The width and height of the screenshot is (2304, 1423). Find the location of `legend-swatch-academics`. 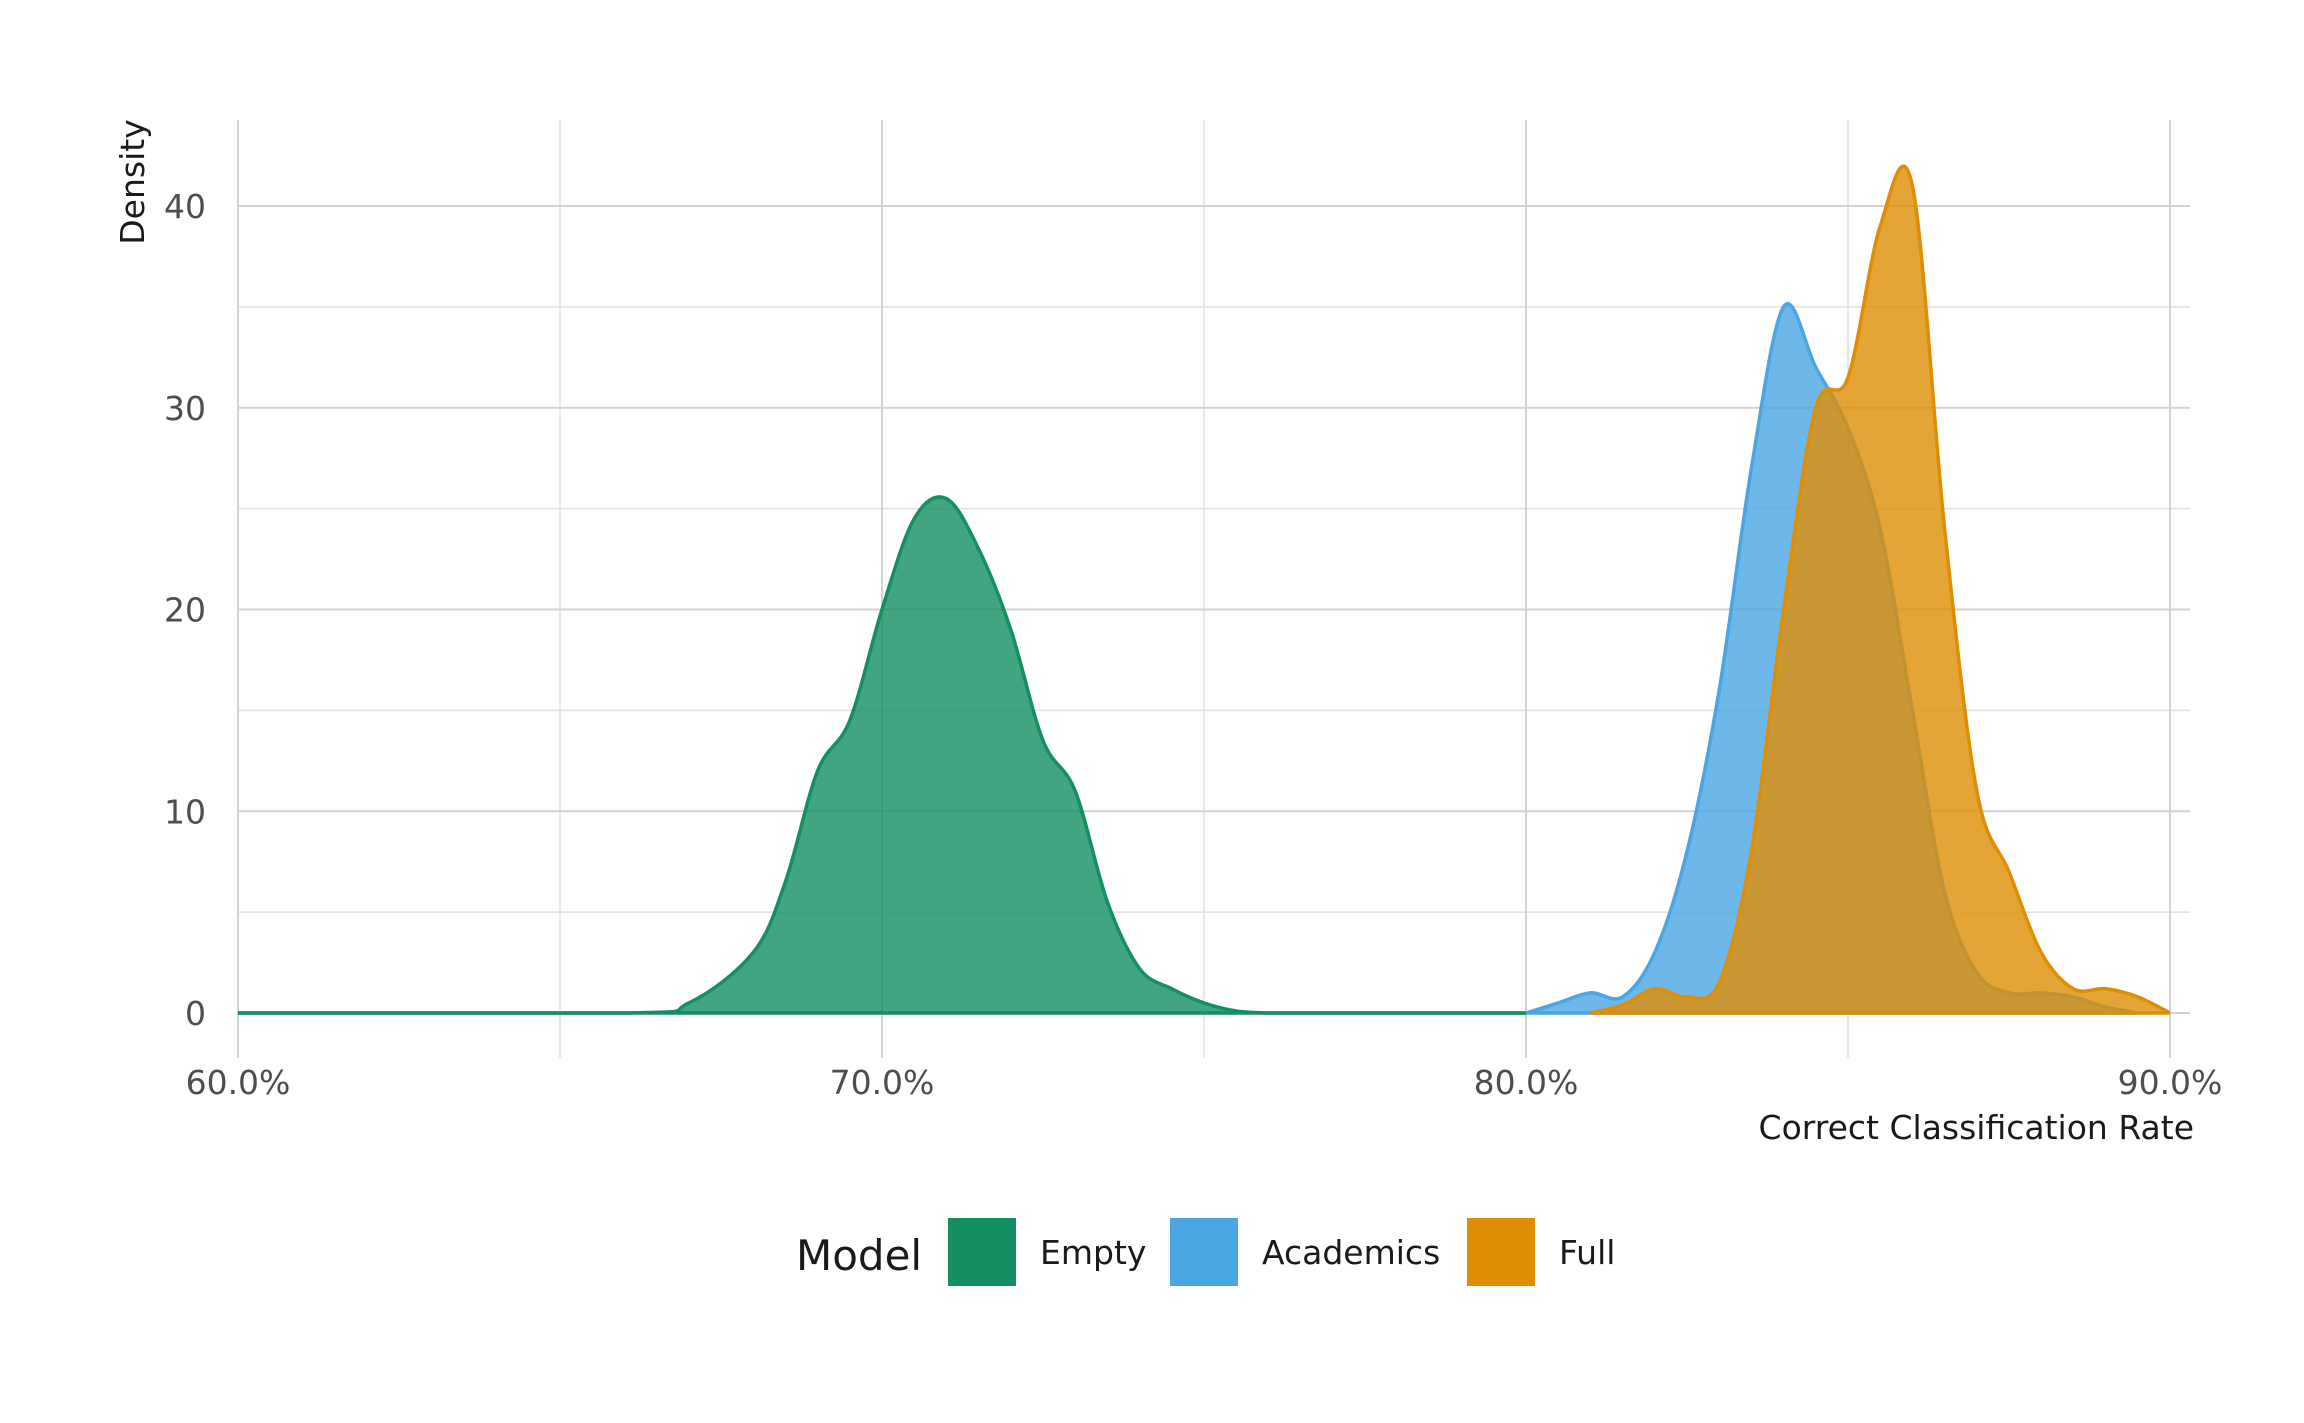

legend-swatch-academics is located at coordinates (1204, 1252).